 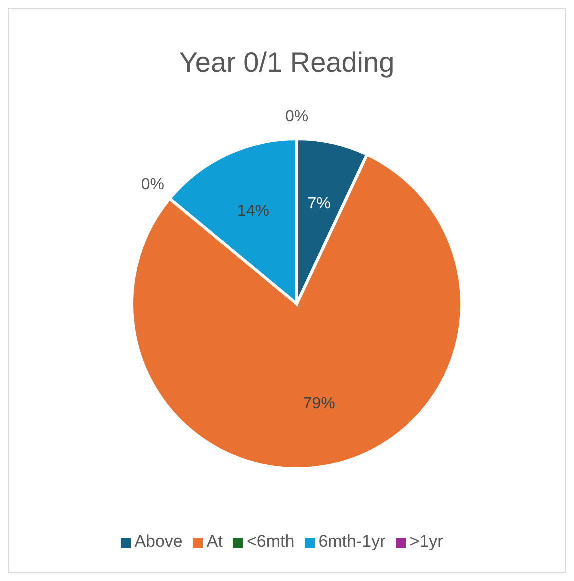 I want to click on legend-label: >1yr, so click(x=427, y=541).